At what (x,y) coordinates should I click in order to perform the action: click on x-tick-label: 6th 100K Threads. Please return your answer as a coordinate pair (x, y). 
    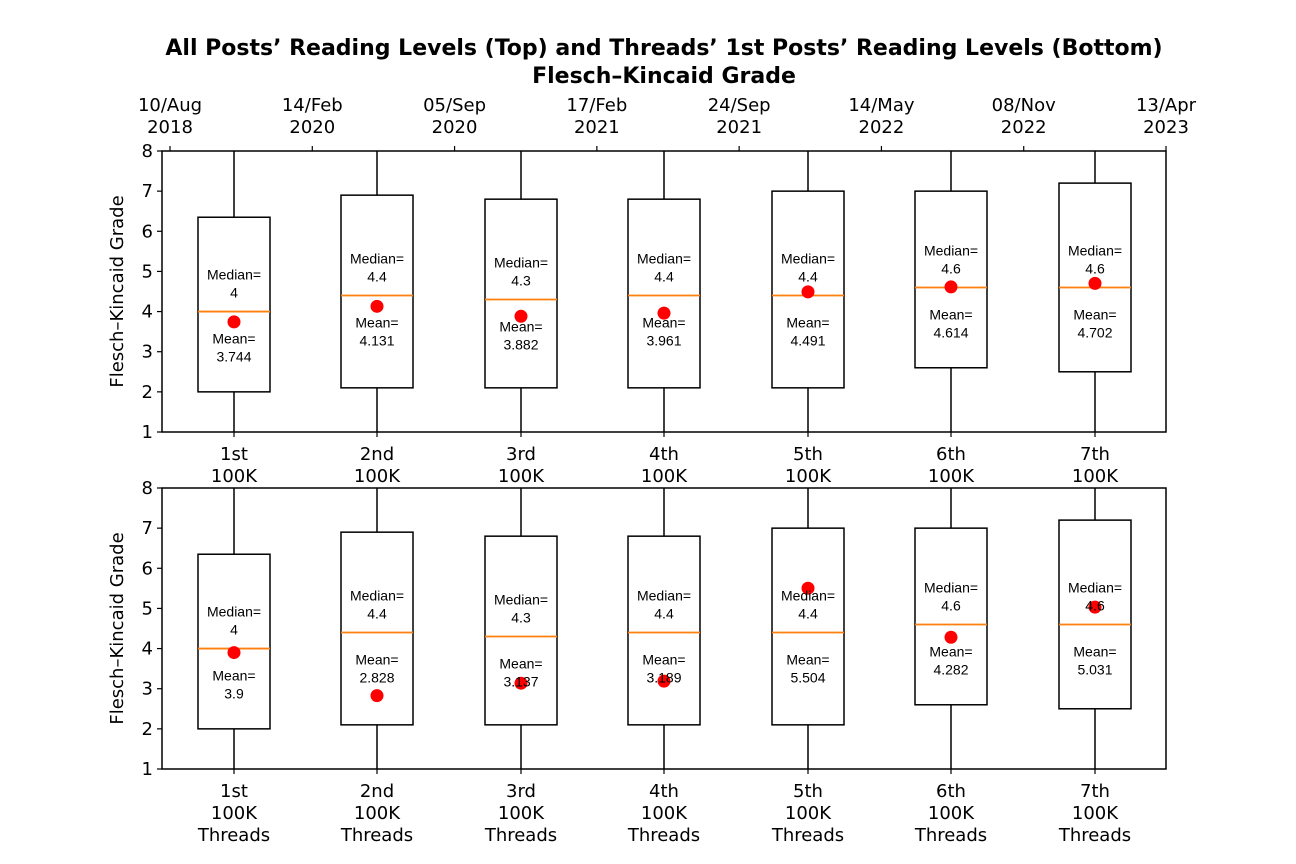
    Looking at the image, I should click on (950, 813).